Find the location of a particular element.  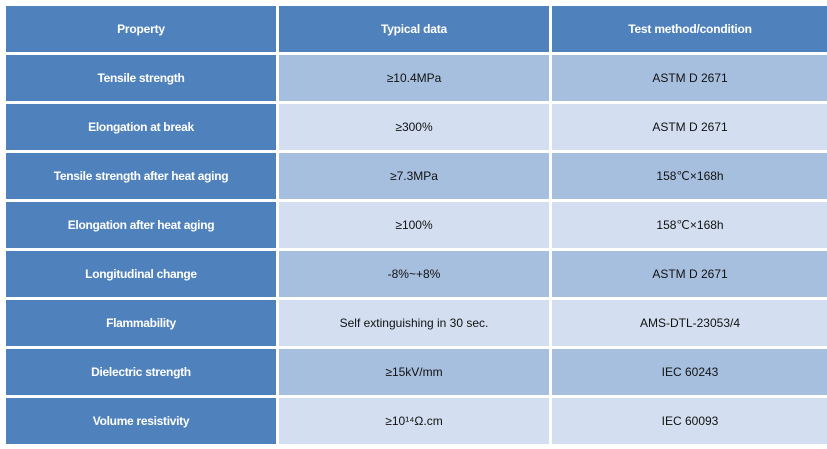

typical-data-cell: ≥15kV/mm is located at coordinates (414, 372).